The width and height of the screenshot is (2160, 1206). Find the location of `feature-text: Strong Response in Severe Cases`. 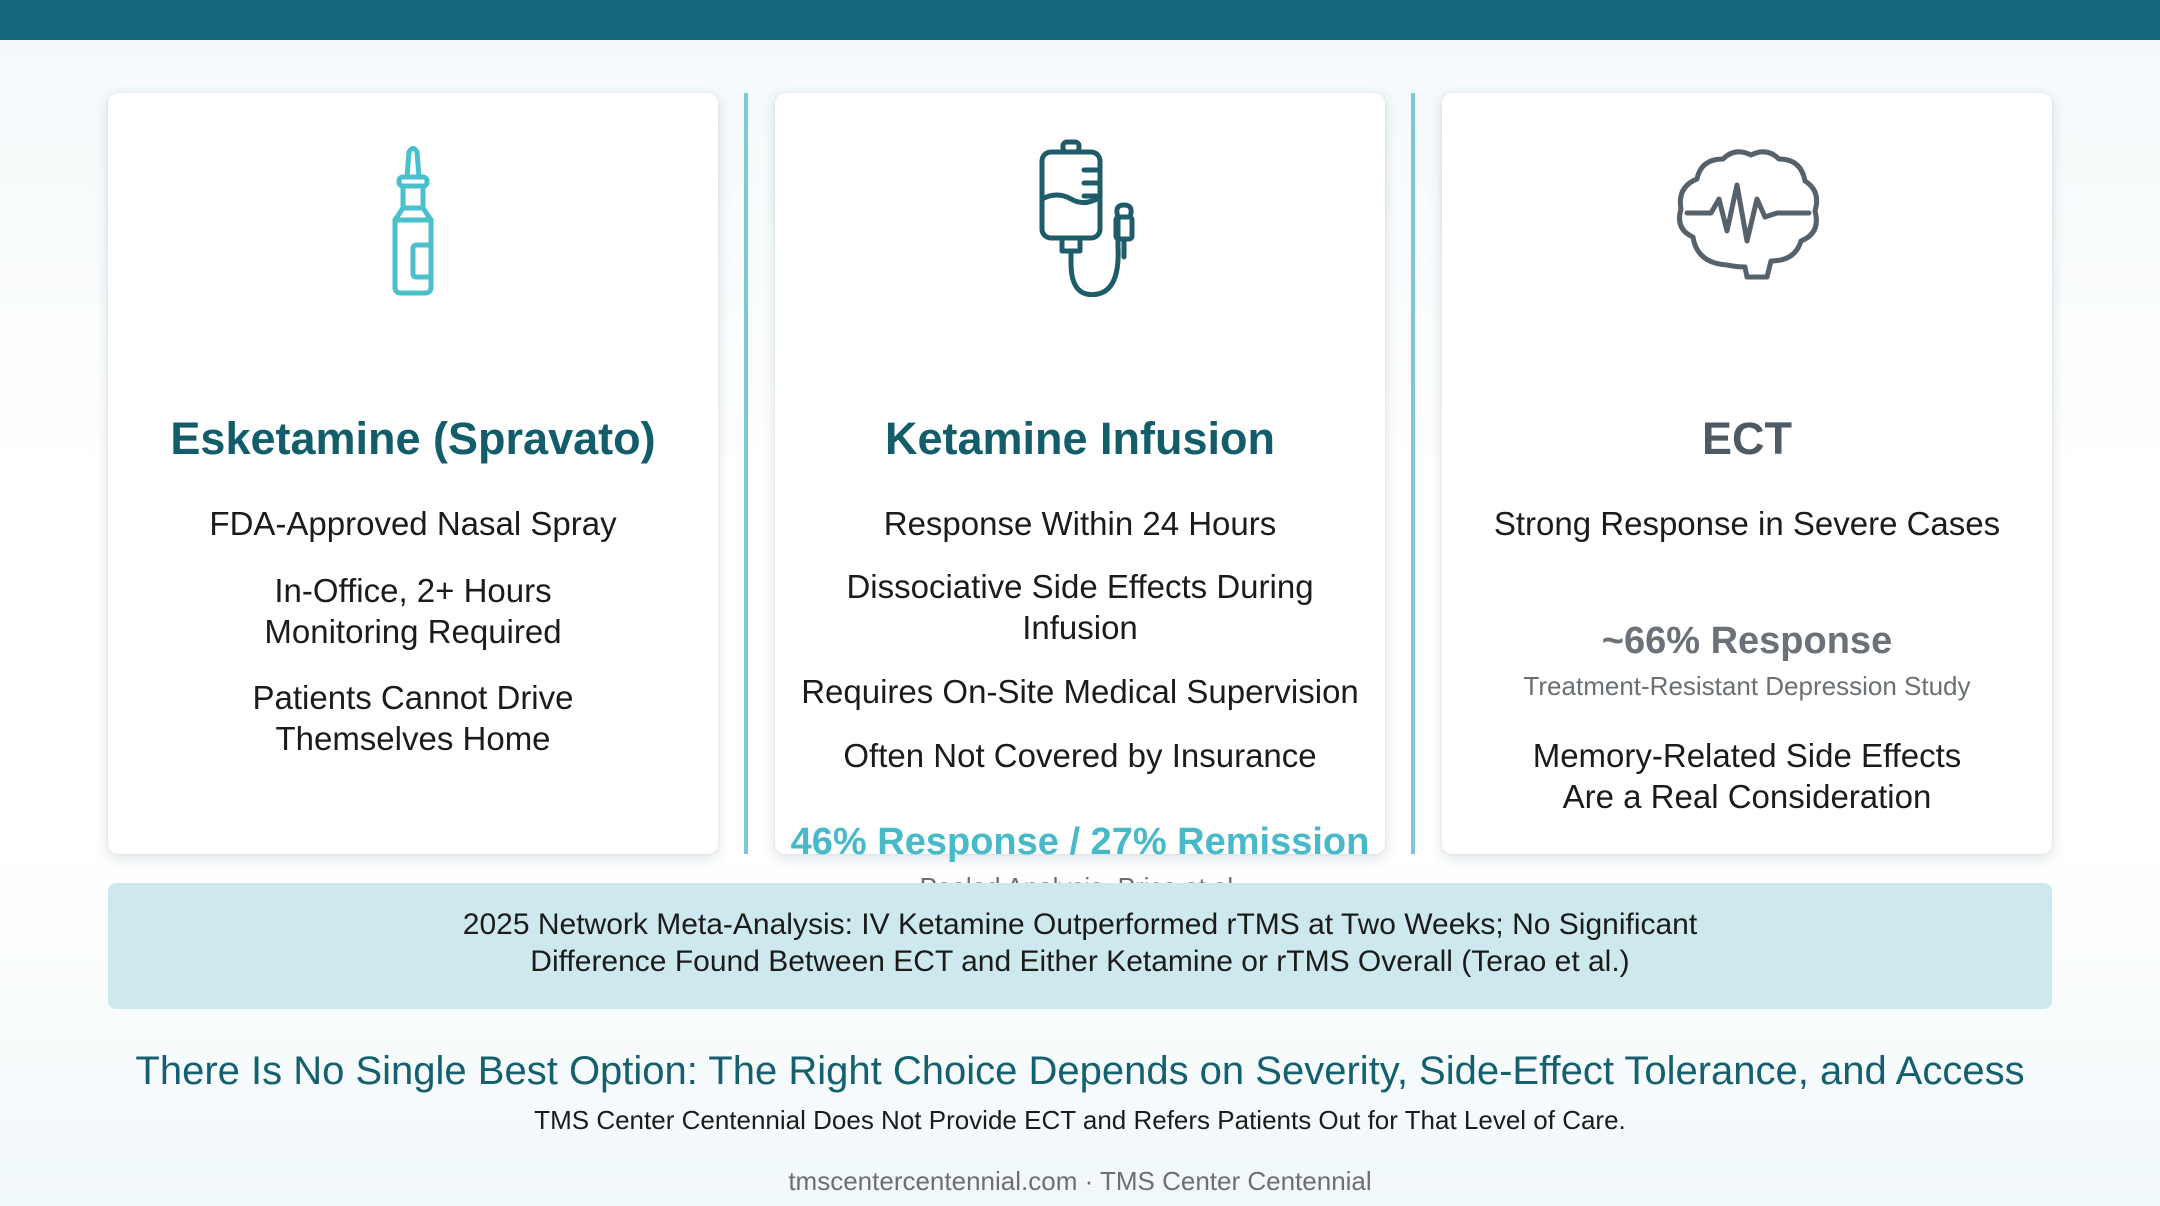

feature-text: Strong Response in Severe Cases is located at coordinates (1747, 523).